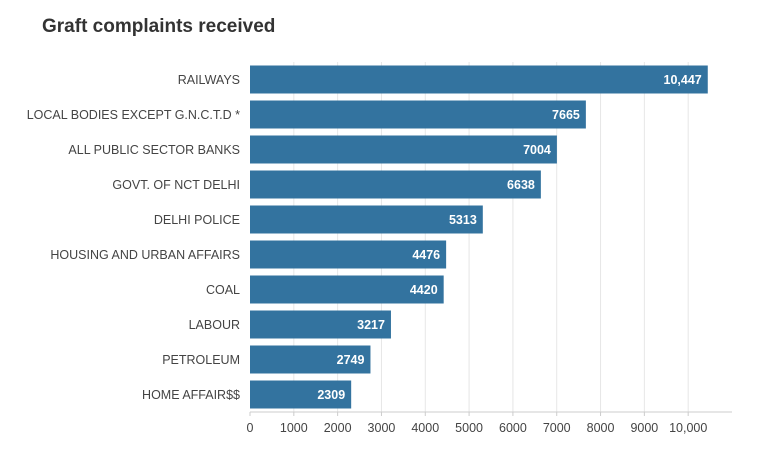 This screenshot has height=454, width=761. I want to click on bar-value-label: 4476, so click(426, 255).